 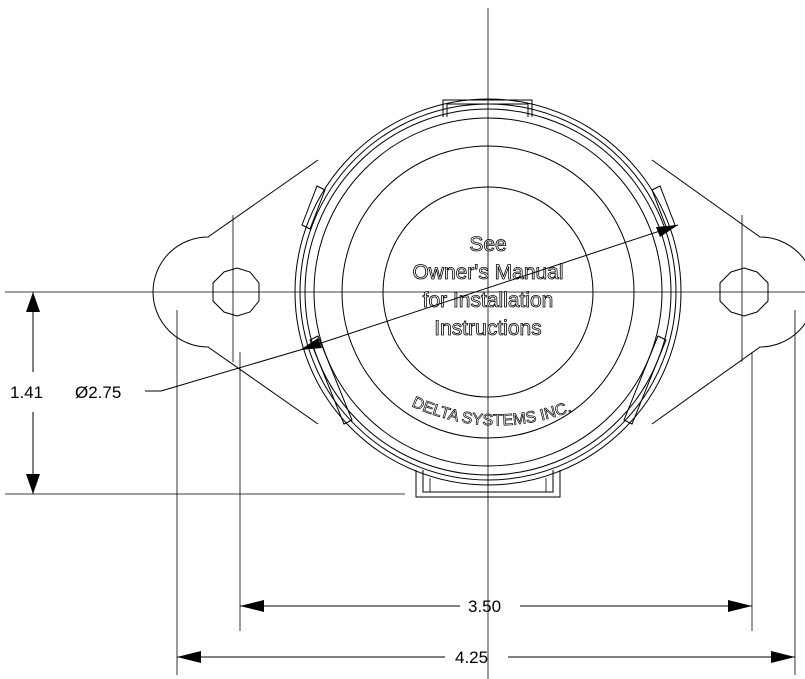 What do you see at coordinates (487, 244) in the screenshot?
I see `label-line-1: See` at bounding box center [487, 244].